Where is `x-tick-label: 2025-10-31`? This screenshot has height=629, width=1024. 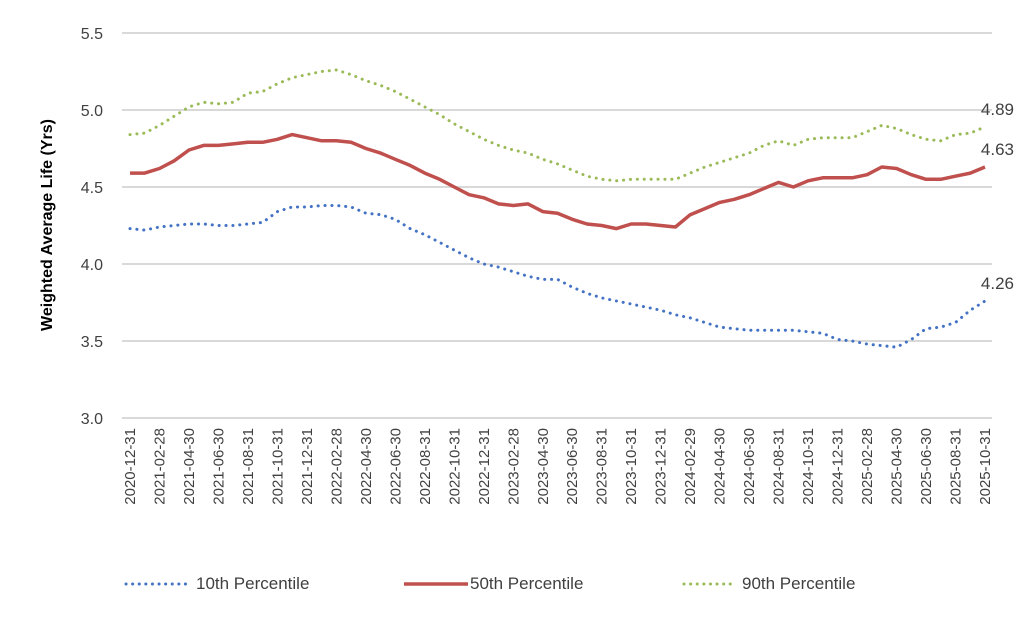
x-tick-label: 2025-10-31 is located at coordinates (985, 466).